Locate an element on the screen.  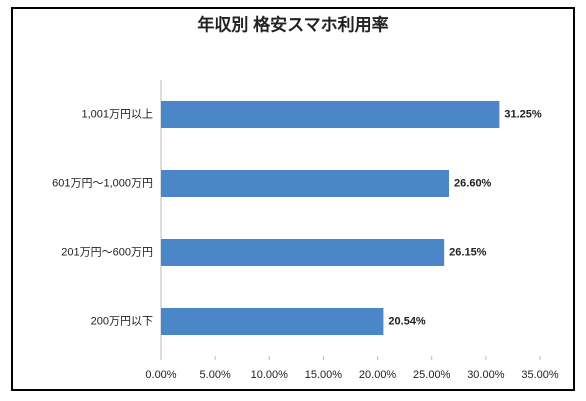
x-tick-label: 15.00% is located at coordinates (324, 375).